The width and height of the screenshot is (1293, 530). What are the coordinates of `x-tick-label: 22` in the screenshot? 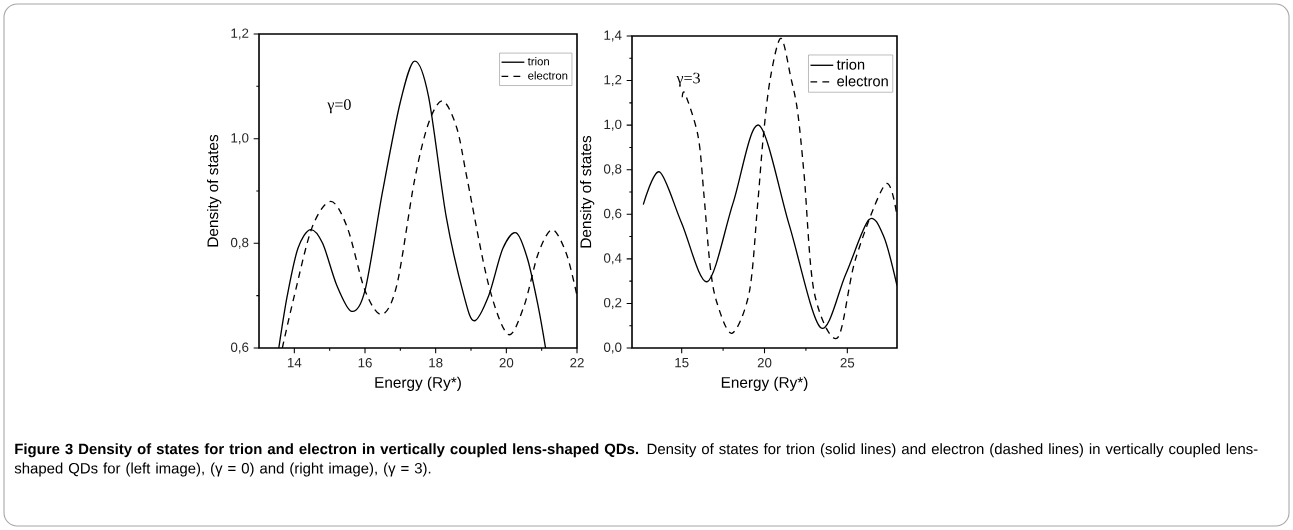 It's located at (577, 363).